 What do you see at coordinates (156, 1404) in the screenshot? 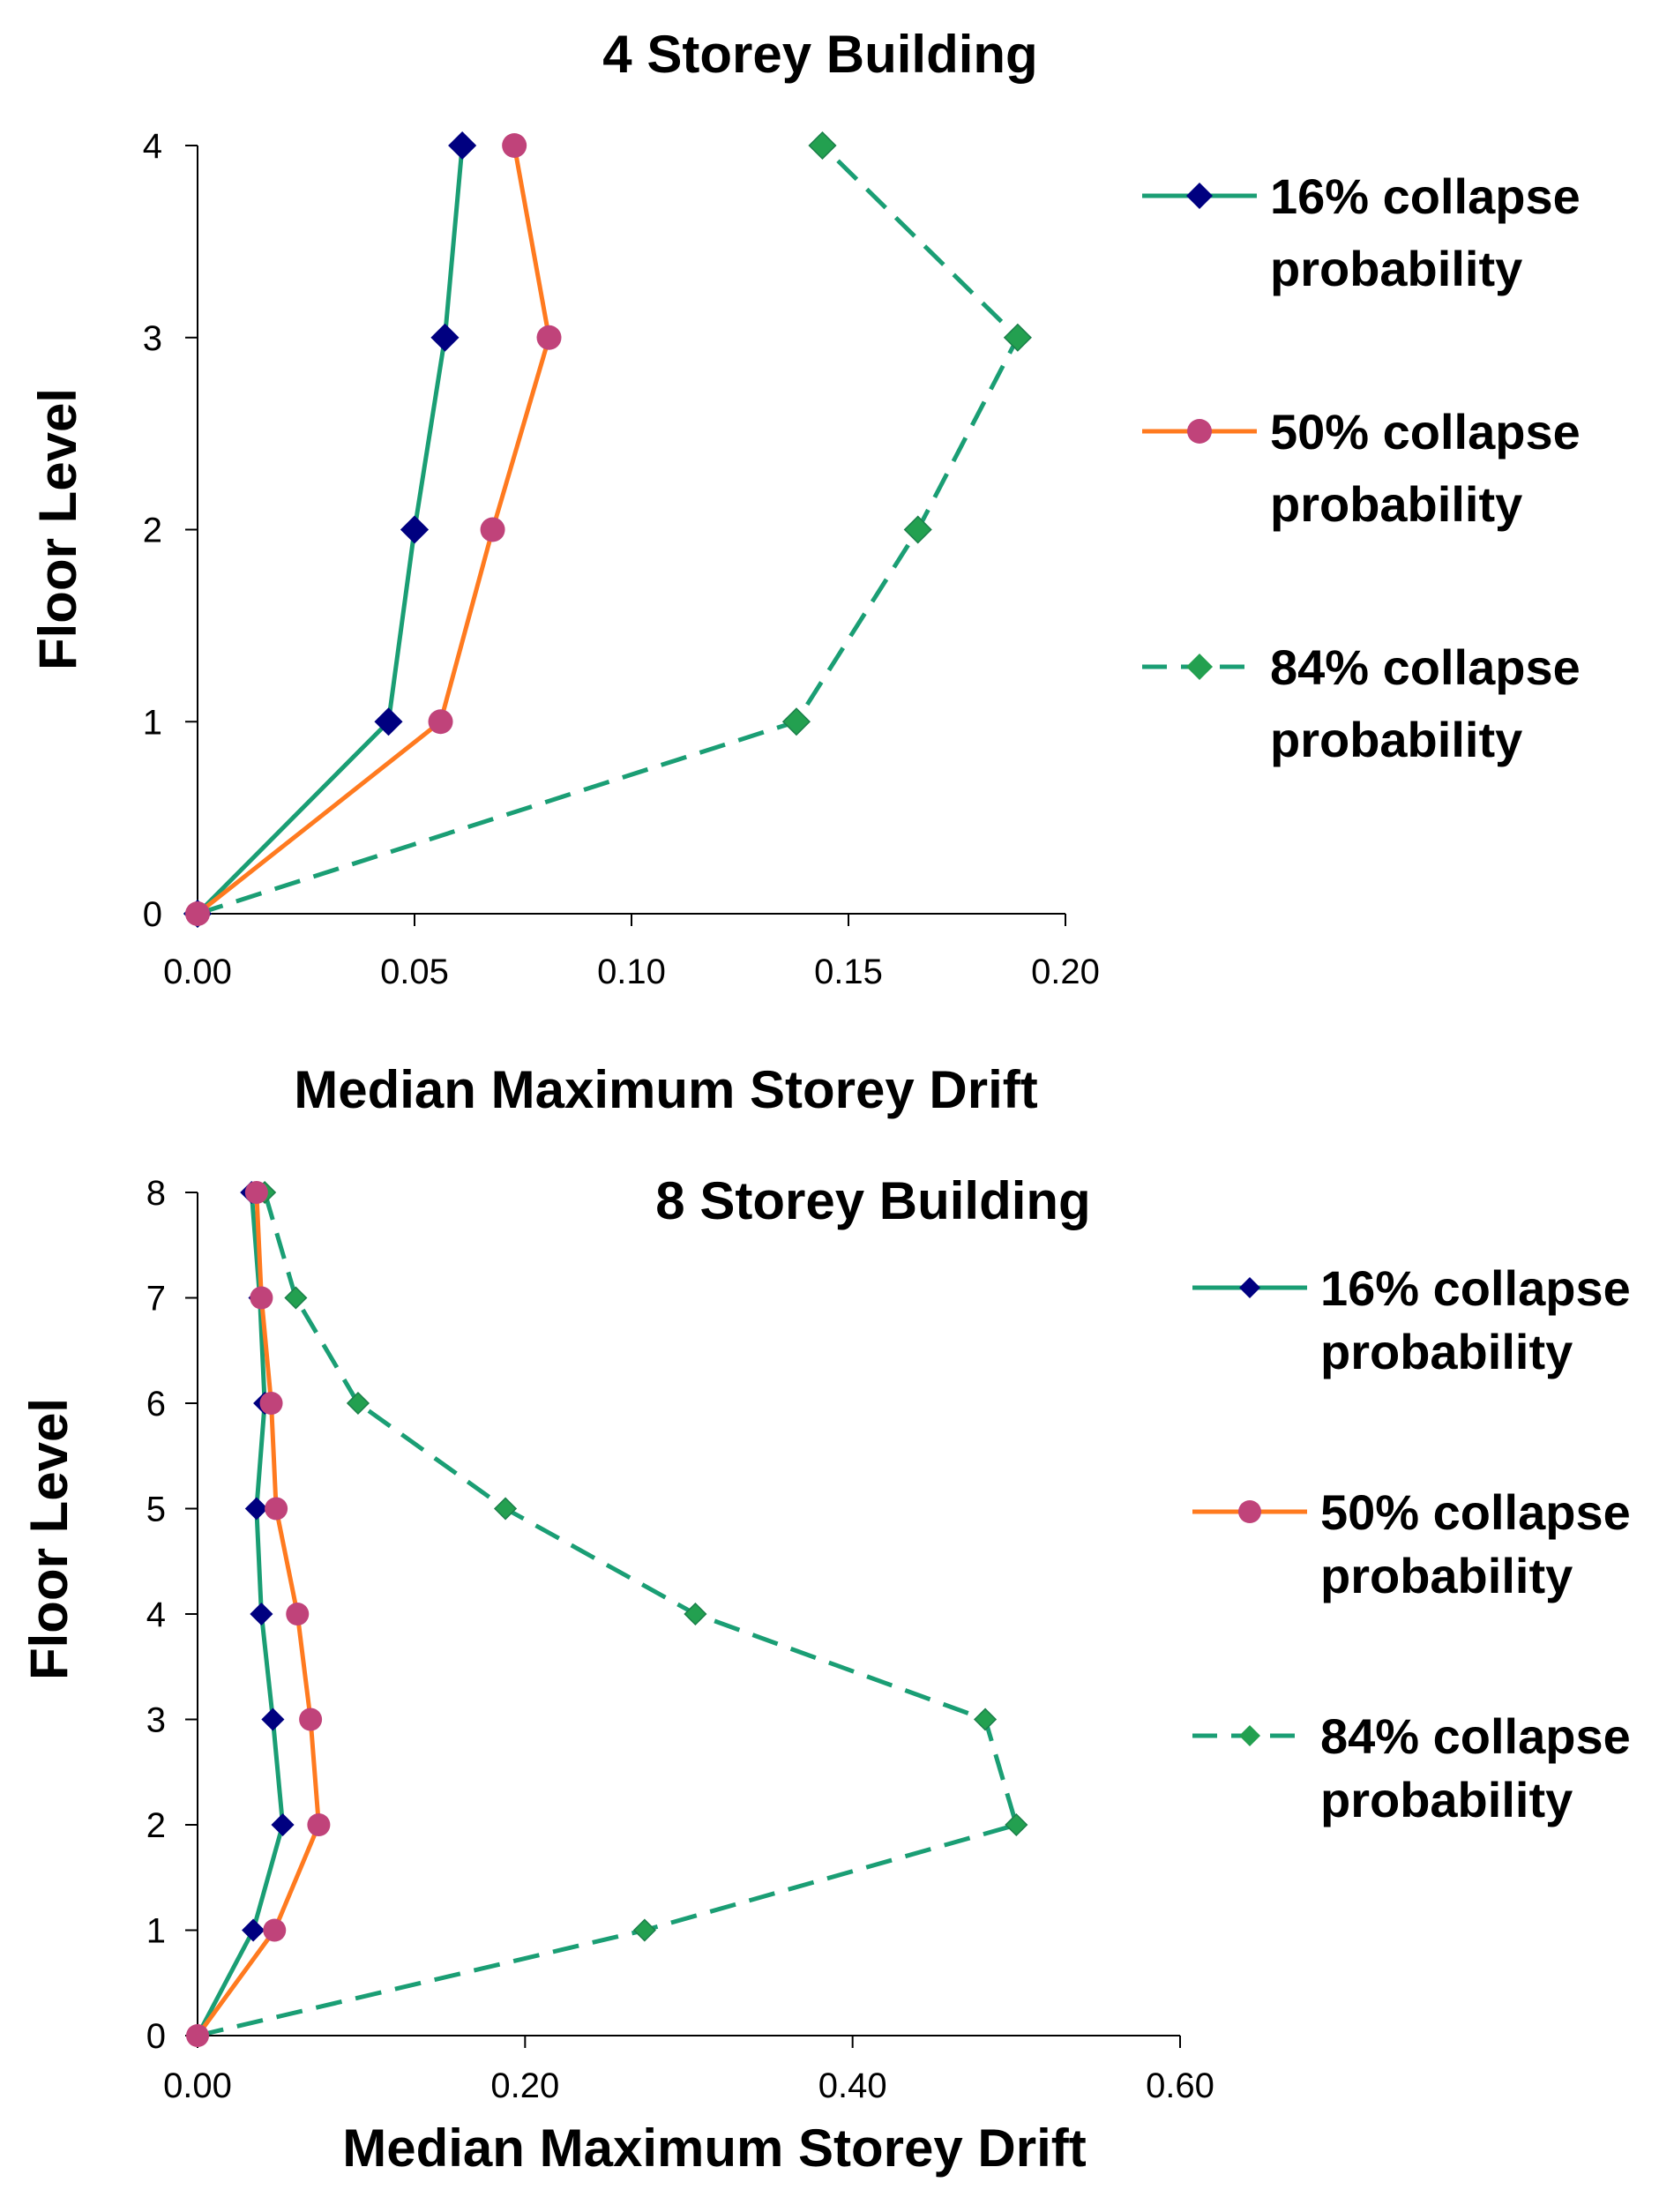
I see `y-tick-label: 6` at bounding box center [156, 1404].